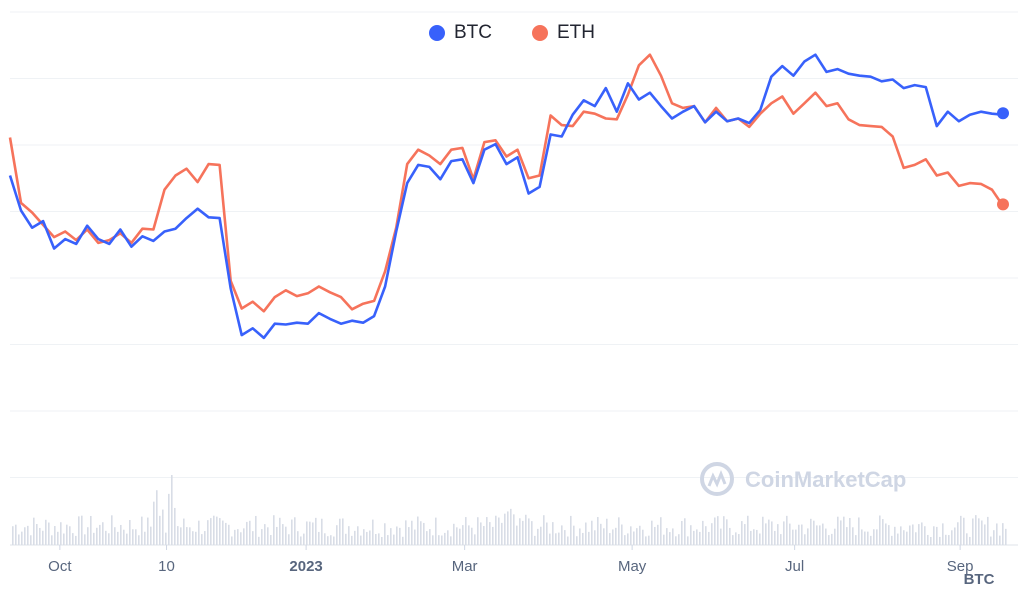  I want to click on legend-label-eth: ETH, so click(576, 32).